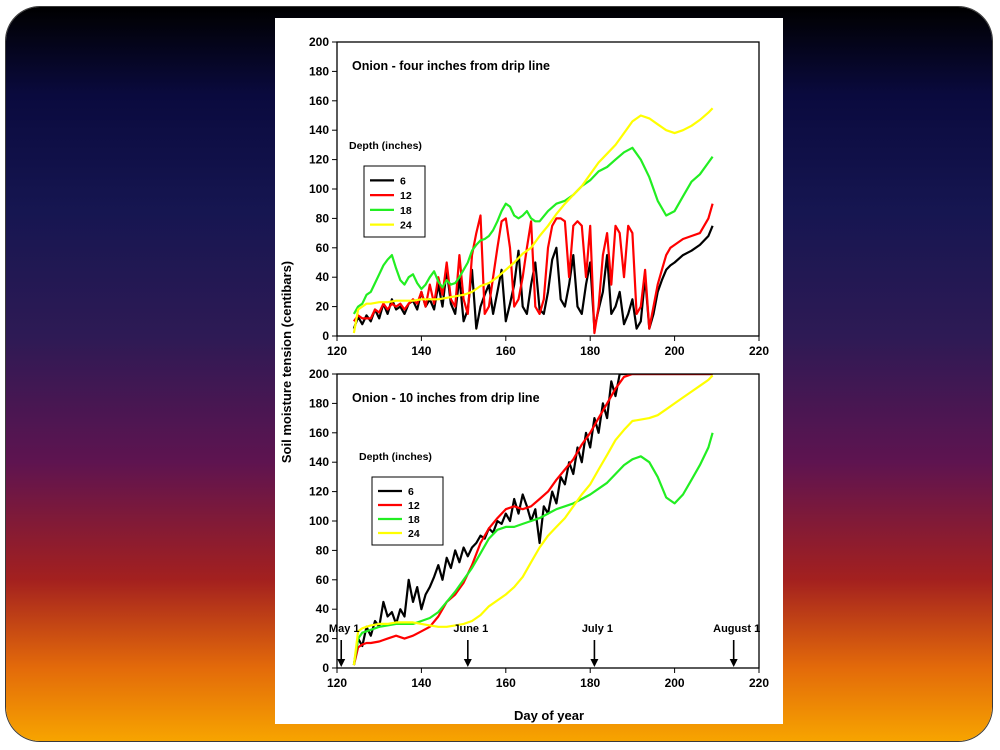 The height and width of the screenshot is (750, 1000). Describe the element at coordinates (446, 398) in the screenshot. I see `chart-title: Onion - 10 inches from drip line` at that location.